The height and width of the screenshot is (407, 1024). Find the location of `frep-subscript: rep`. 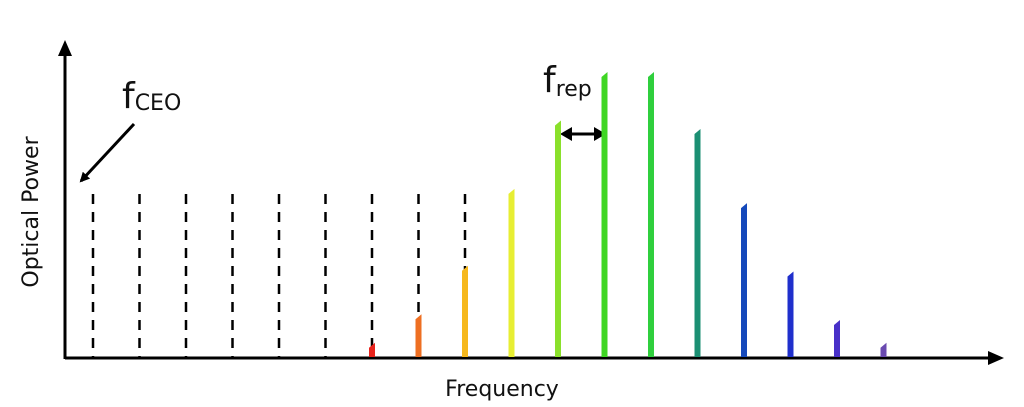

frep-subscript: rep is located at coordinates (574, 89).